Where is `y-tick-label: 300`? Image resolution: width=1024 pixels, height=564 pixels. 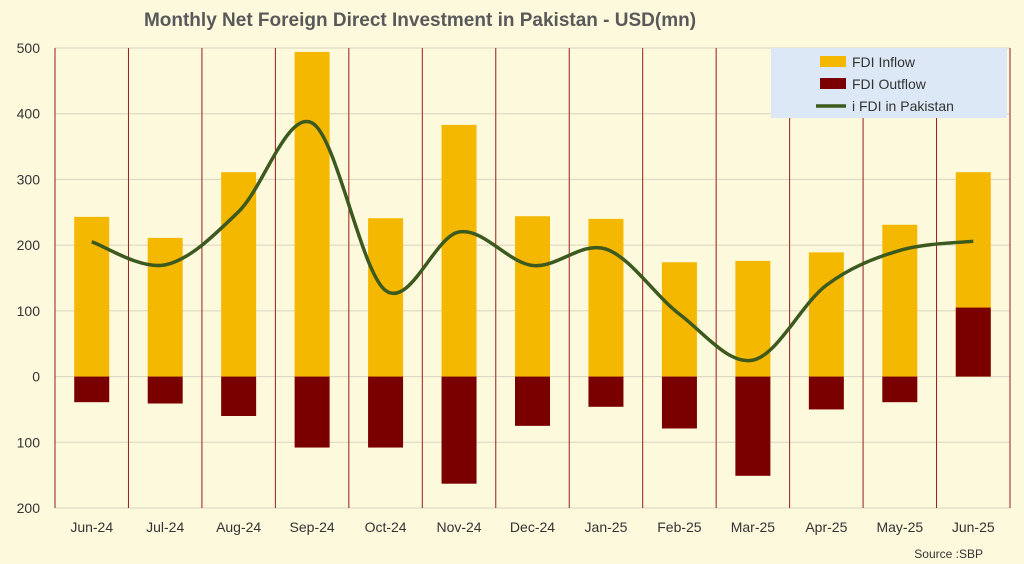
y-tick-label: 300 is located at coordinates (29, 179).